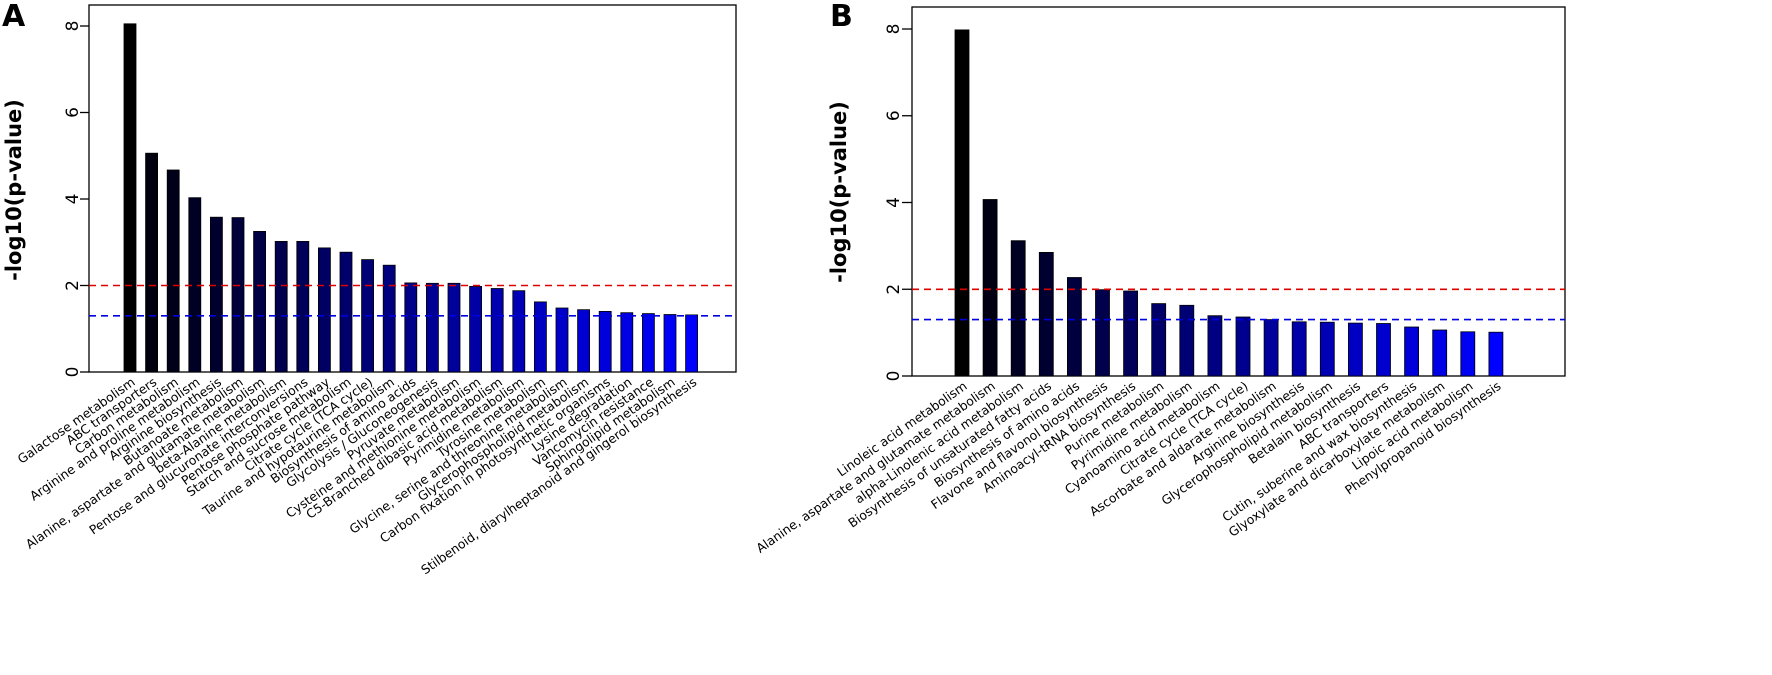  What do you see at coordinates (1238, 304) in the screenshot?
I see `panel-b-threshold-lines` at bounding box center [1238, 304].